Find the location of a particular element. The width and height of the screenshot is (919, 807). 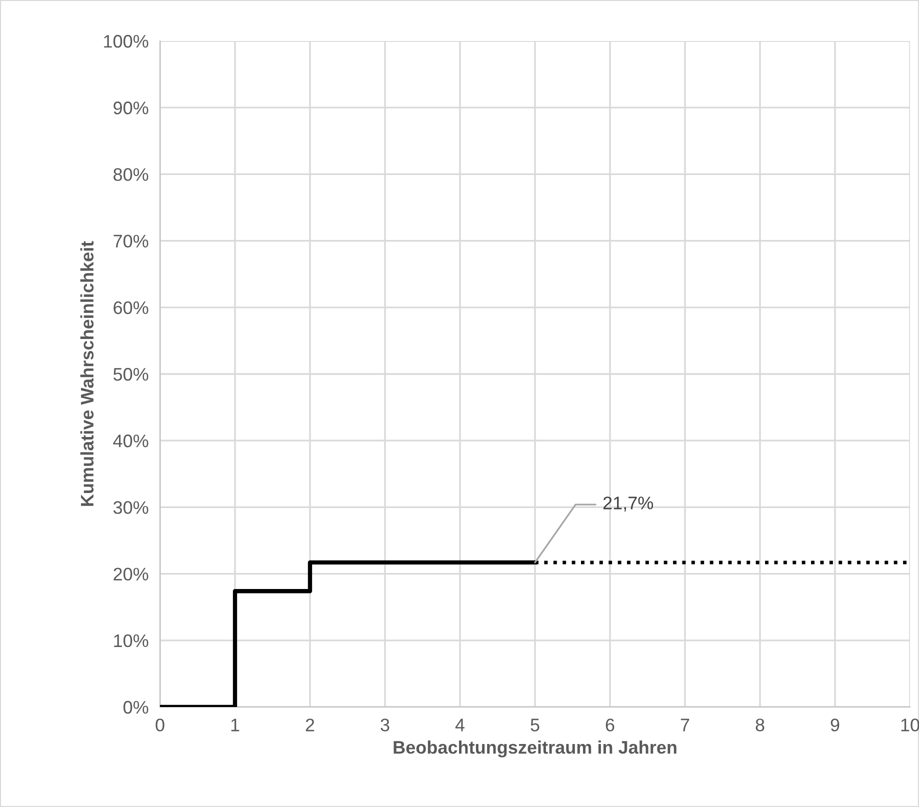

x-tick-label: 3 is located at coordinates (385, 725).